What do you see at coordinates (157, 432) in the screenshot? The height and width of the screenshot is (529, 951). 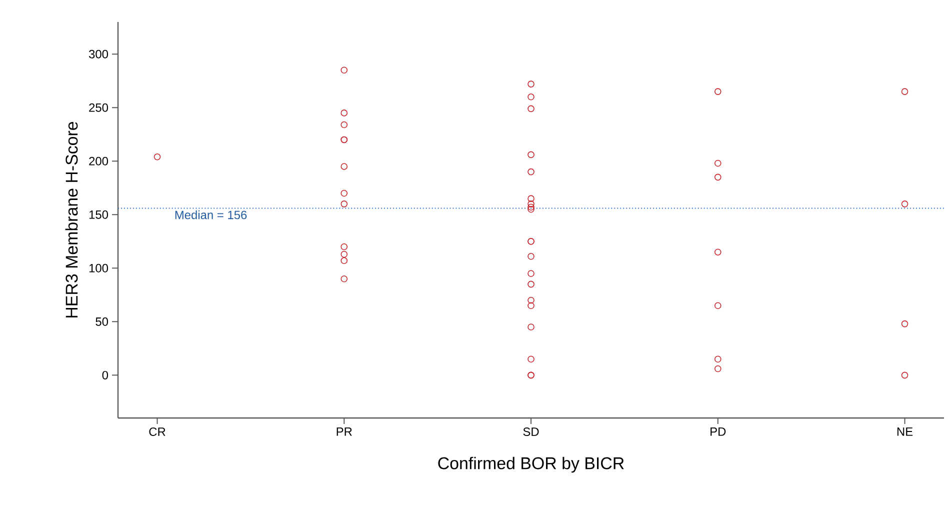 I see `x-tick-label: CR` at bounding box center [157, 432].